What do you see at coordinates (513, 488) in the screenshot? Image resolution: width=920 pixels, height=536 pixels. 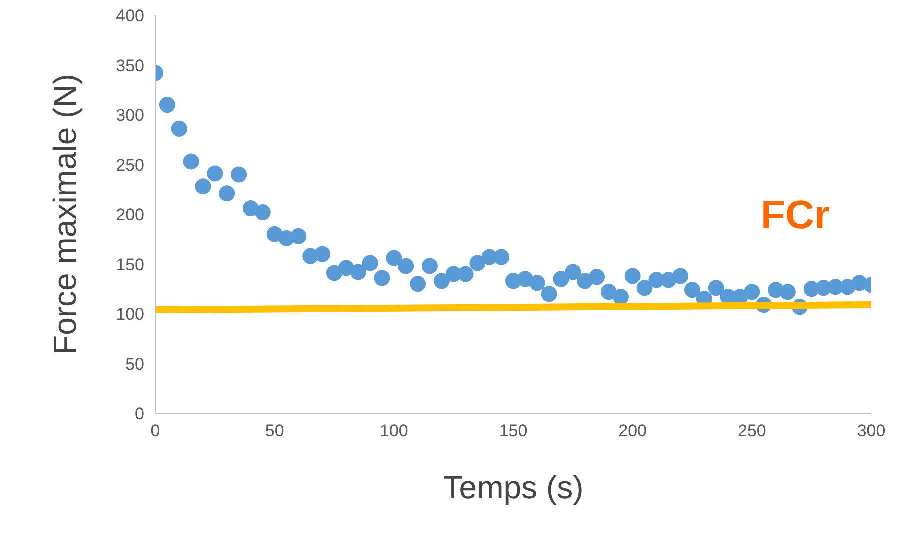 I see `x-axis-title: Temps (s)` at bounding box center [513, 488].